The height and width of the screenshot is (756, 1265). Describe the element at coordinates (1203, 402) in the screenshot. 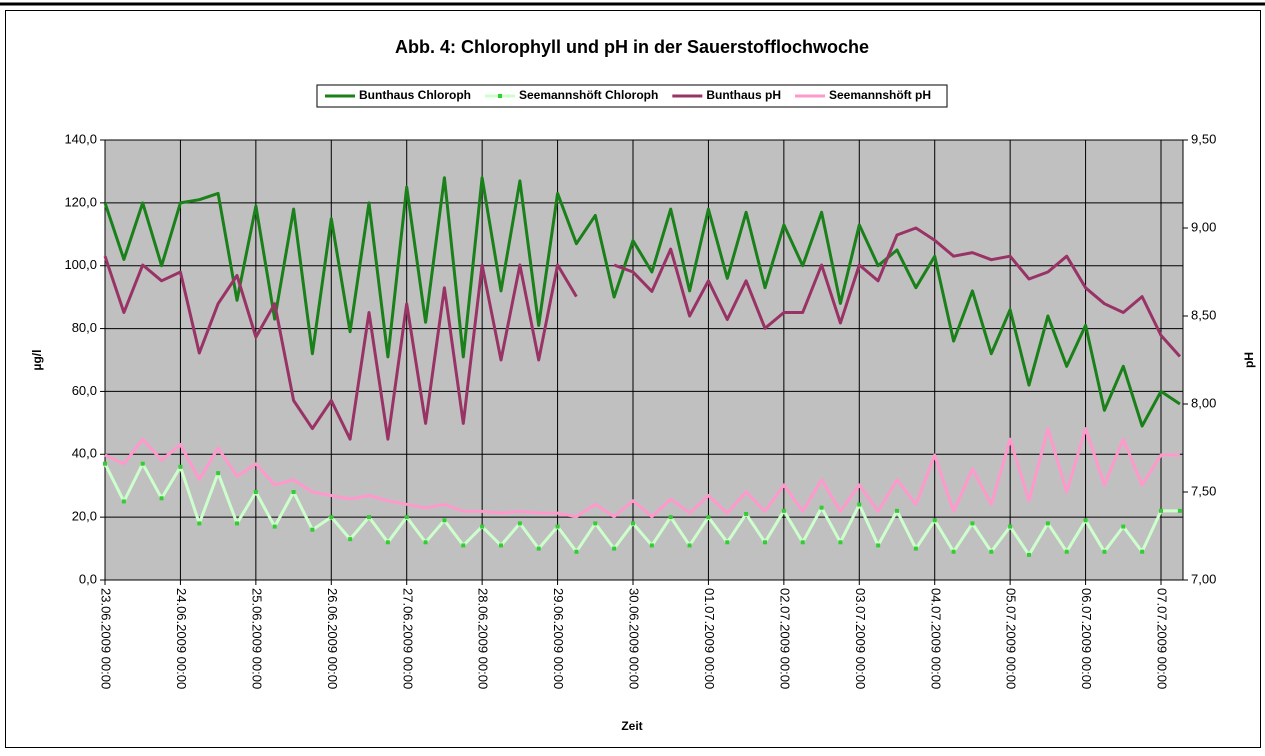

I see `y2-tick-label: 8,00` at that location.